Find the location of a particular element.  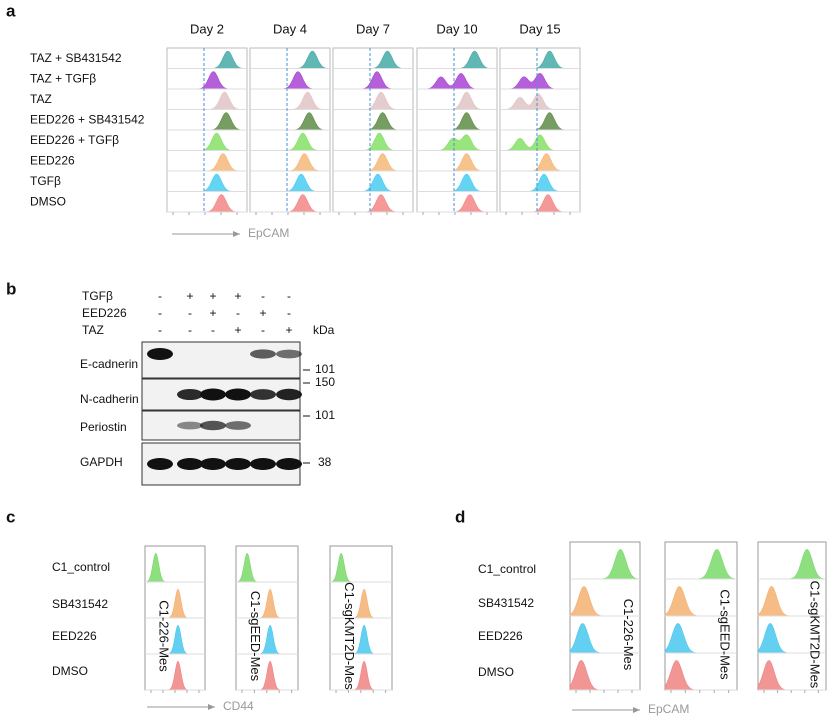

row-label: TAZ + TGFβ is located at coordinates (63, 79).